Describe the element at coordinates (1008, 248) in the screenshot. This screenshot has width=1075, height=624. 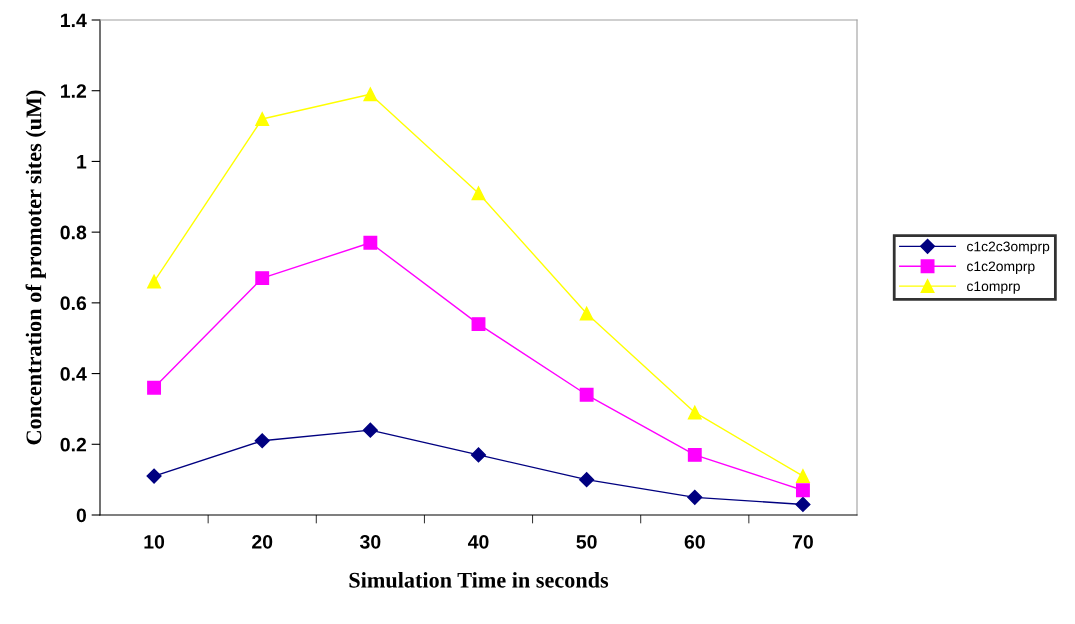
I see `legend-label: c1c2c3omprp` at that location.